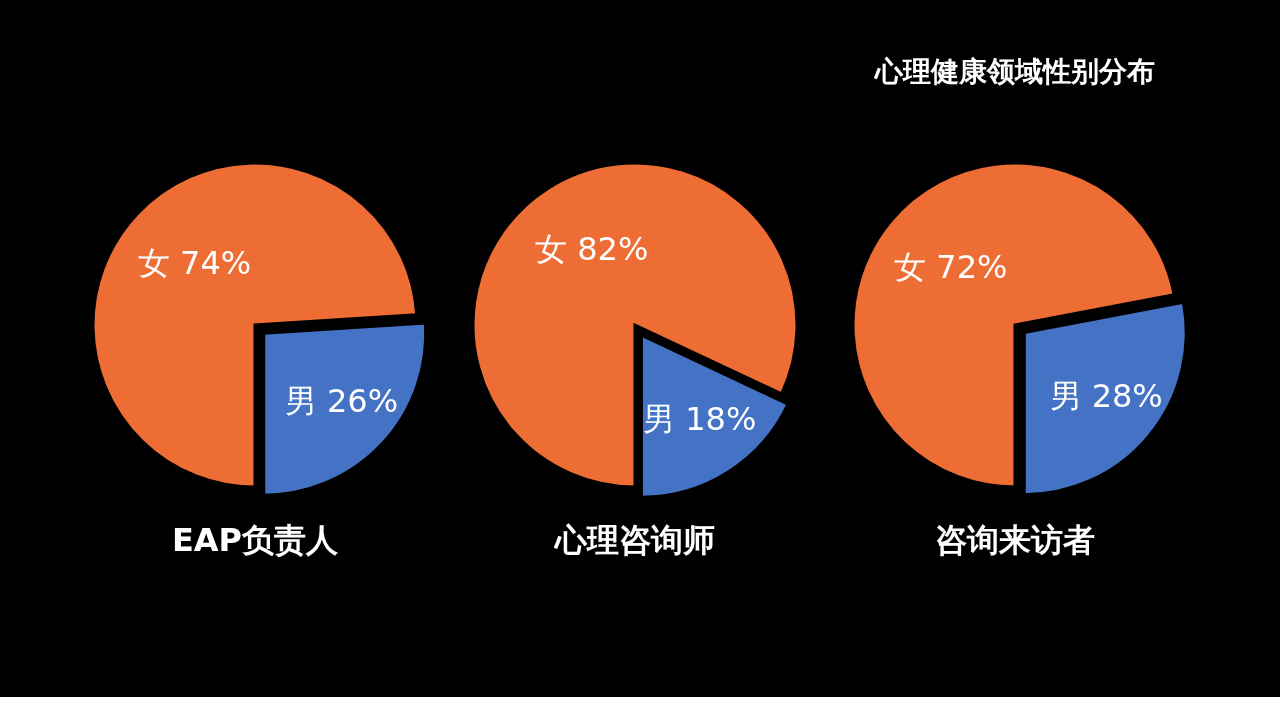  I want to click on data-label: 74%, so click(216, 263).